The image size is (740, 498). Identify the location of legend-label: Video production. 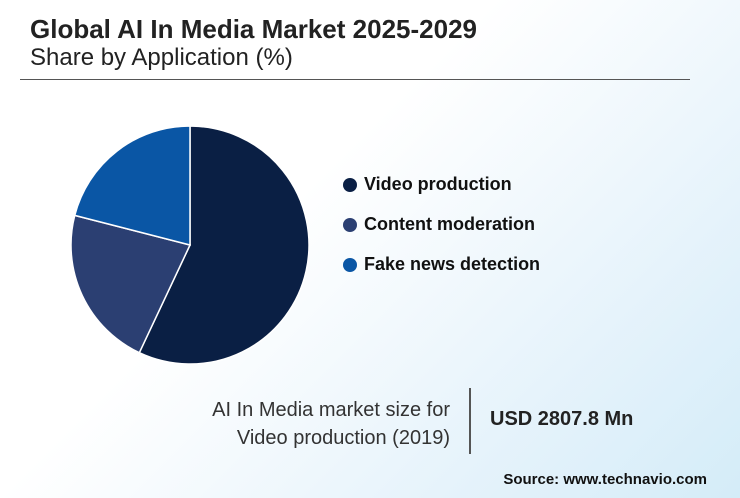
(438, 184).